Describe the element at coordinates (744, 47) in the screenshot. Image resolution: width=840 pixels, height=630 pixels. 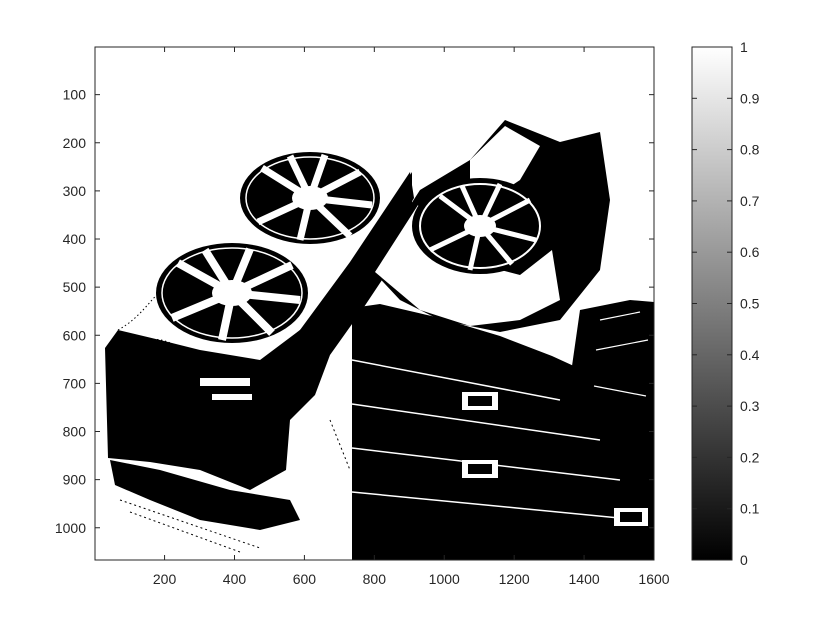
I see `colorbar-tick-label: 1` at that location.